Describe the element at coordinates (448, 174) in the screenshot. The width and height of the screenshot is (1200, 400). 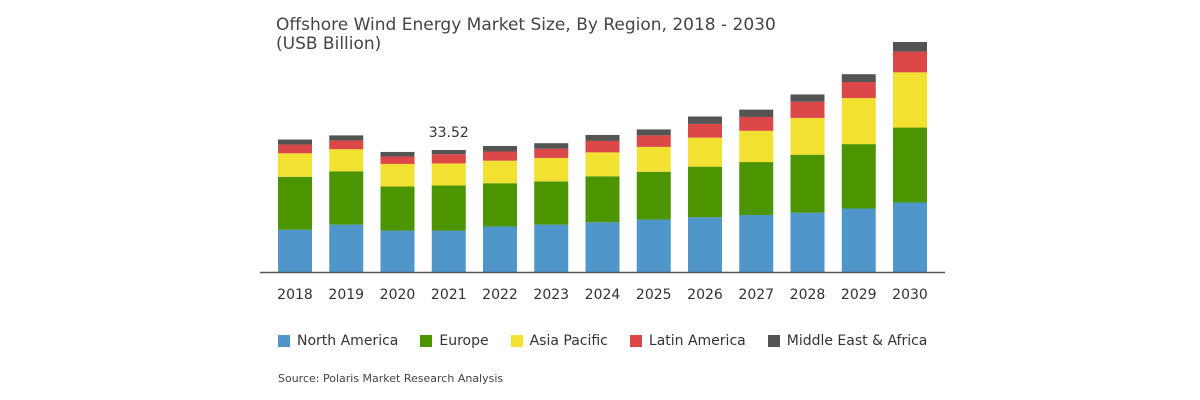
I see `bar-2021-asia-pacific` at that location.